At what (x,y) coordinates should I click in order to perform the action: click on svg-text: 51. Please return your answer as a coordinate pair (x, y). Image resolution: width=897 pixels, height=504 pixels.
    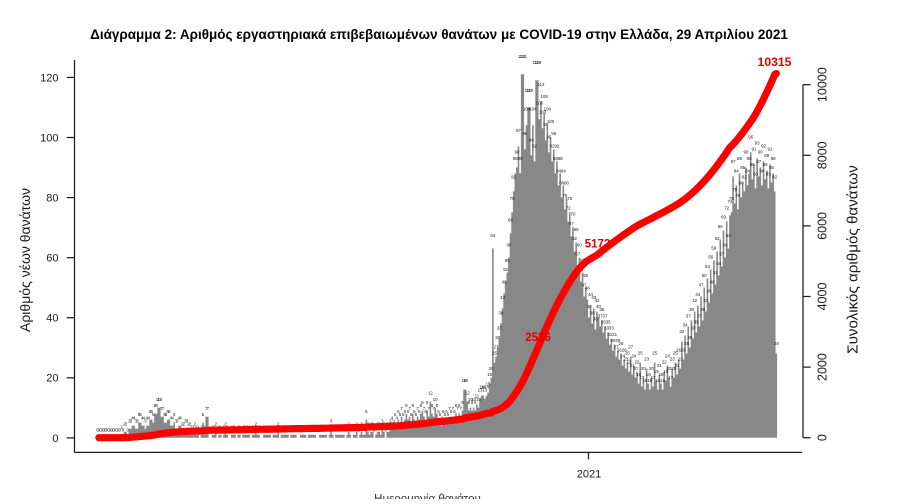
    Looking at the image, I should click on (715, 272).